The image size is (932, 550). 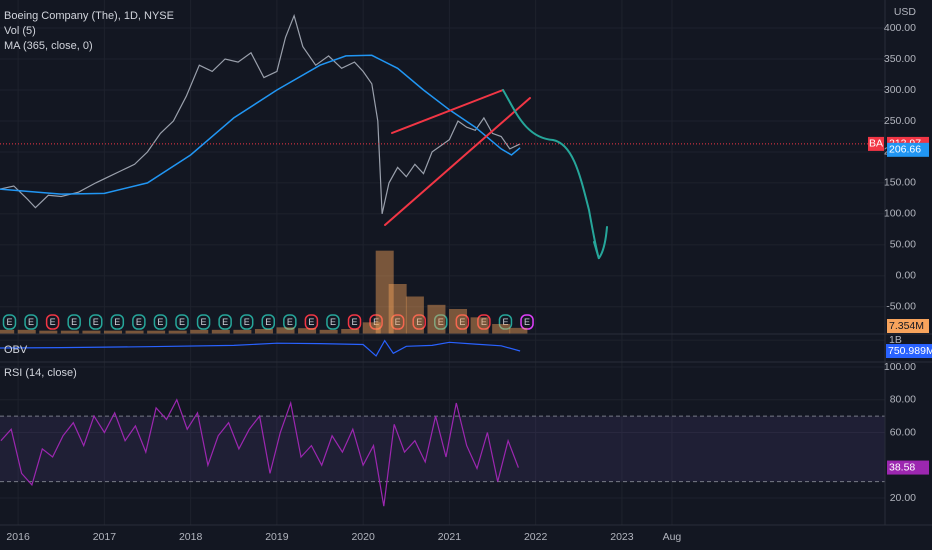 I want to click on x-tick-label: 2018, so click(x=191, y=537).